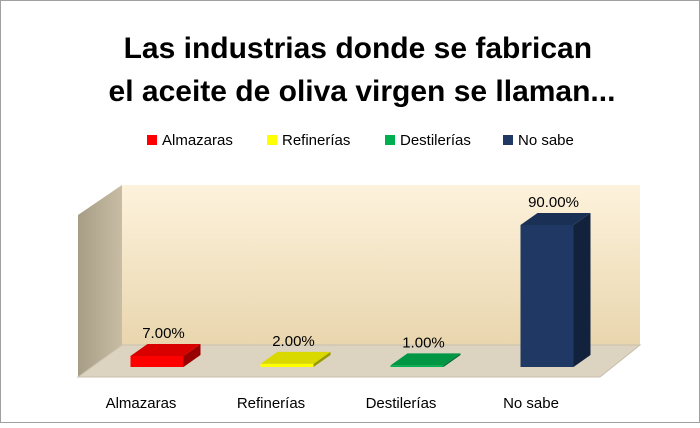  Describe the element at coordinates (293, 341) in the screenshot. I see `data-label: 2.00%` at that location.